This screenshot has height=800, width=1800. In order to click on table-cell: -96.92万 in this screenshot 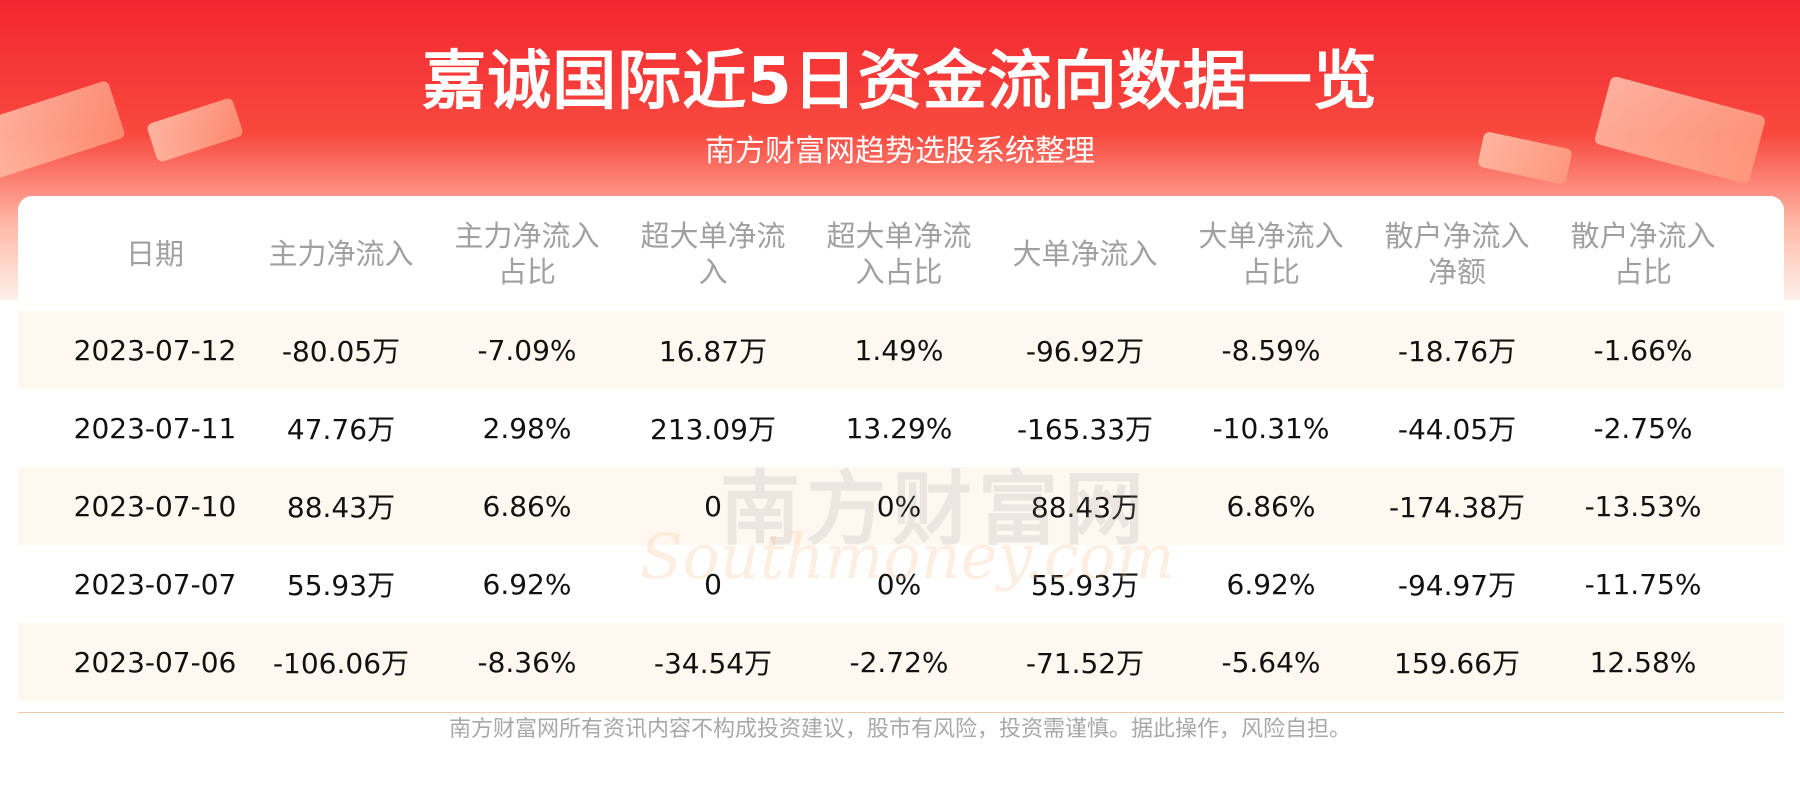, I will do `click(1085, 351)`.